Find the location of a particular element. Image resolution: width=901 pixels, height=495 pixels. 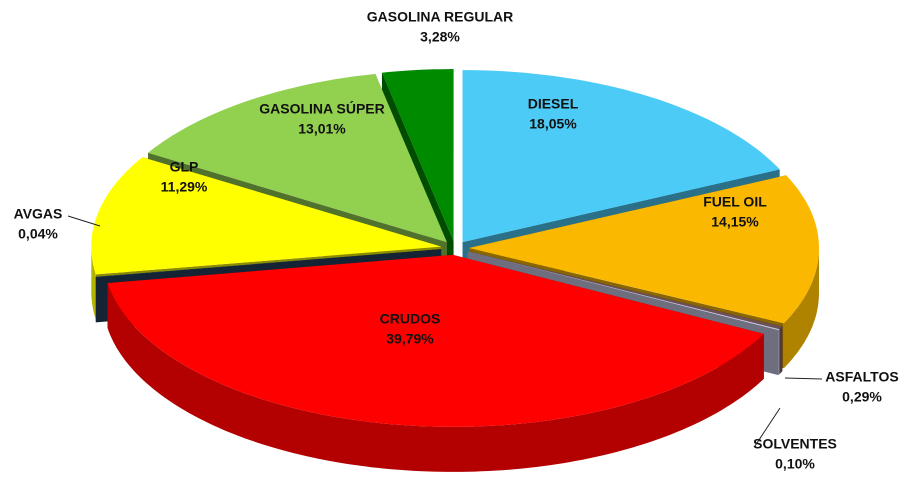

slice-value: 0,04% is located at coordinates (38, 234).